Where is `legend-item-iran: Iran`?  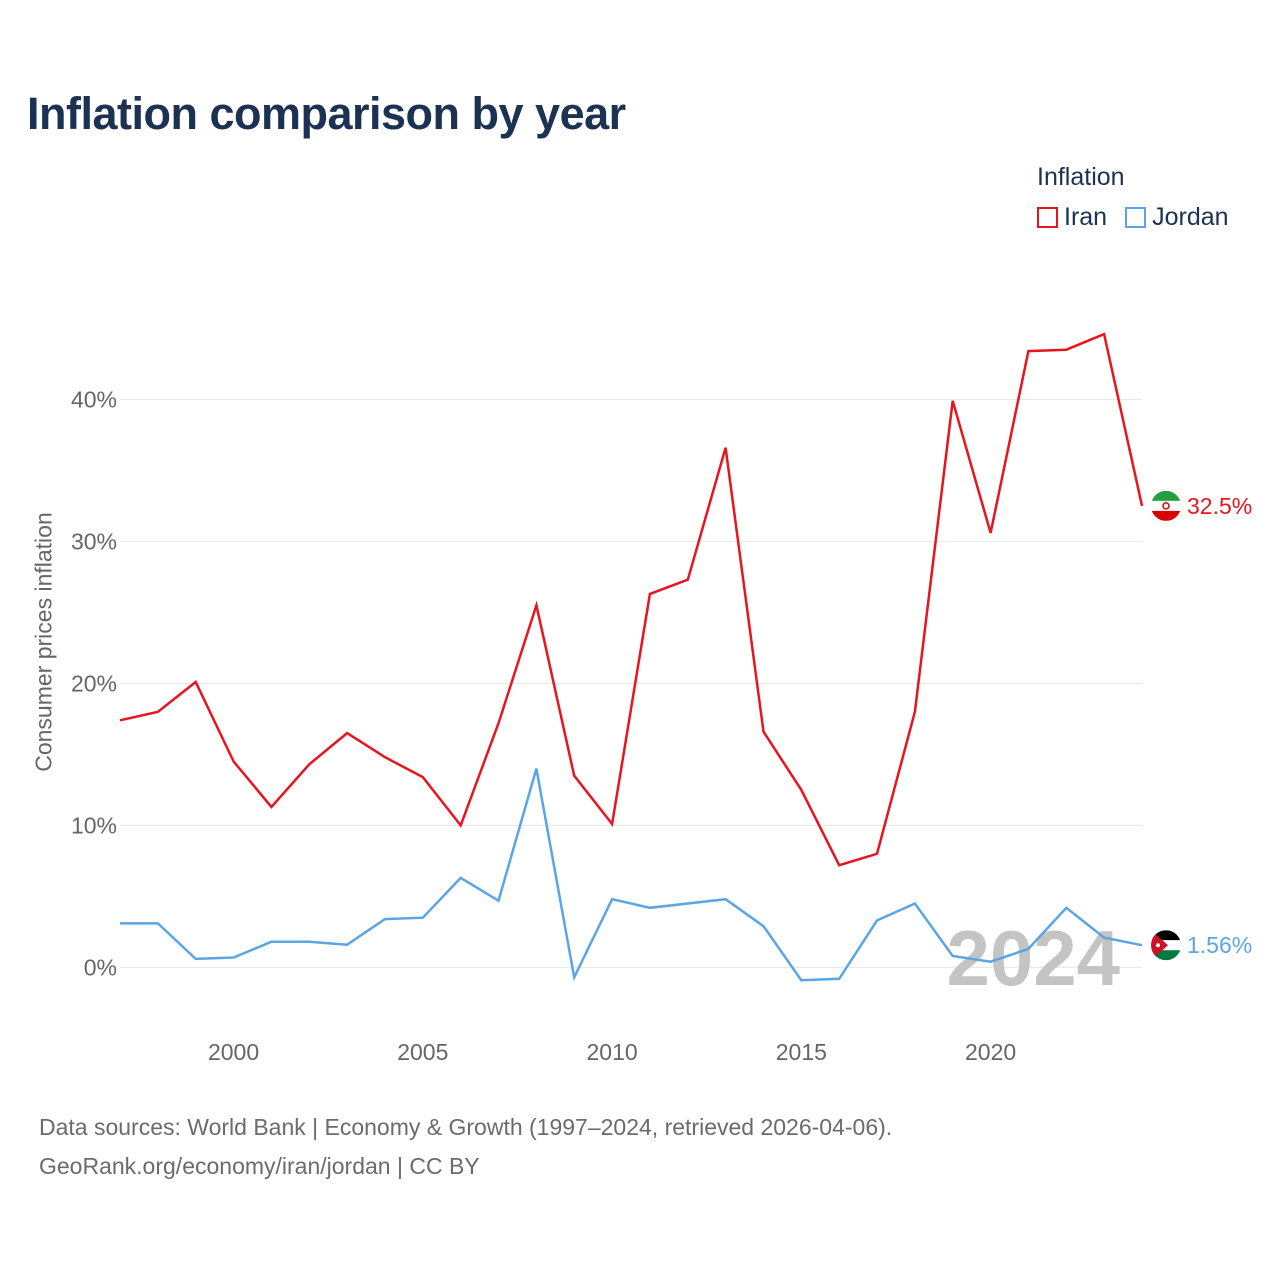 legend-item-iran: Iran is located at coordinates (1072, 217).